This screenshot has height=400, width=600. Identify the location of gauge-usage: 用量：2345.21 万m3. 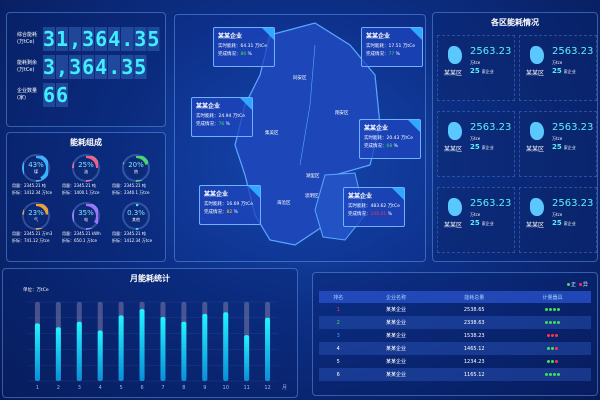
(32, 233).